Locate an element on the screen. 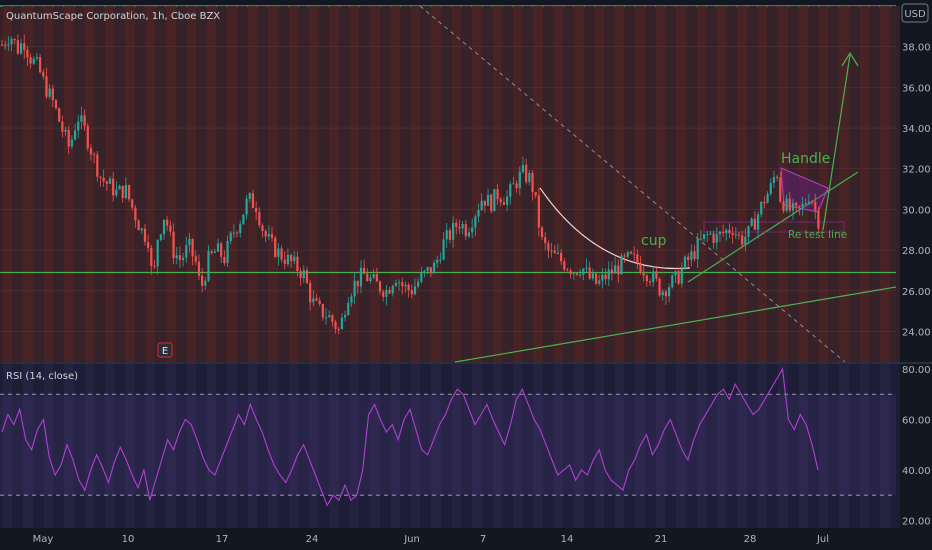  projection-arrow-shaft is located at coordinates (836, 142).